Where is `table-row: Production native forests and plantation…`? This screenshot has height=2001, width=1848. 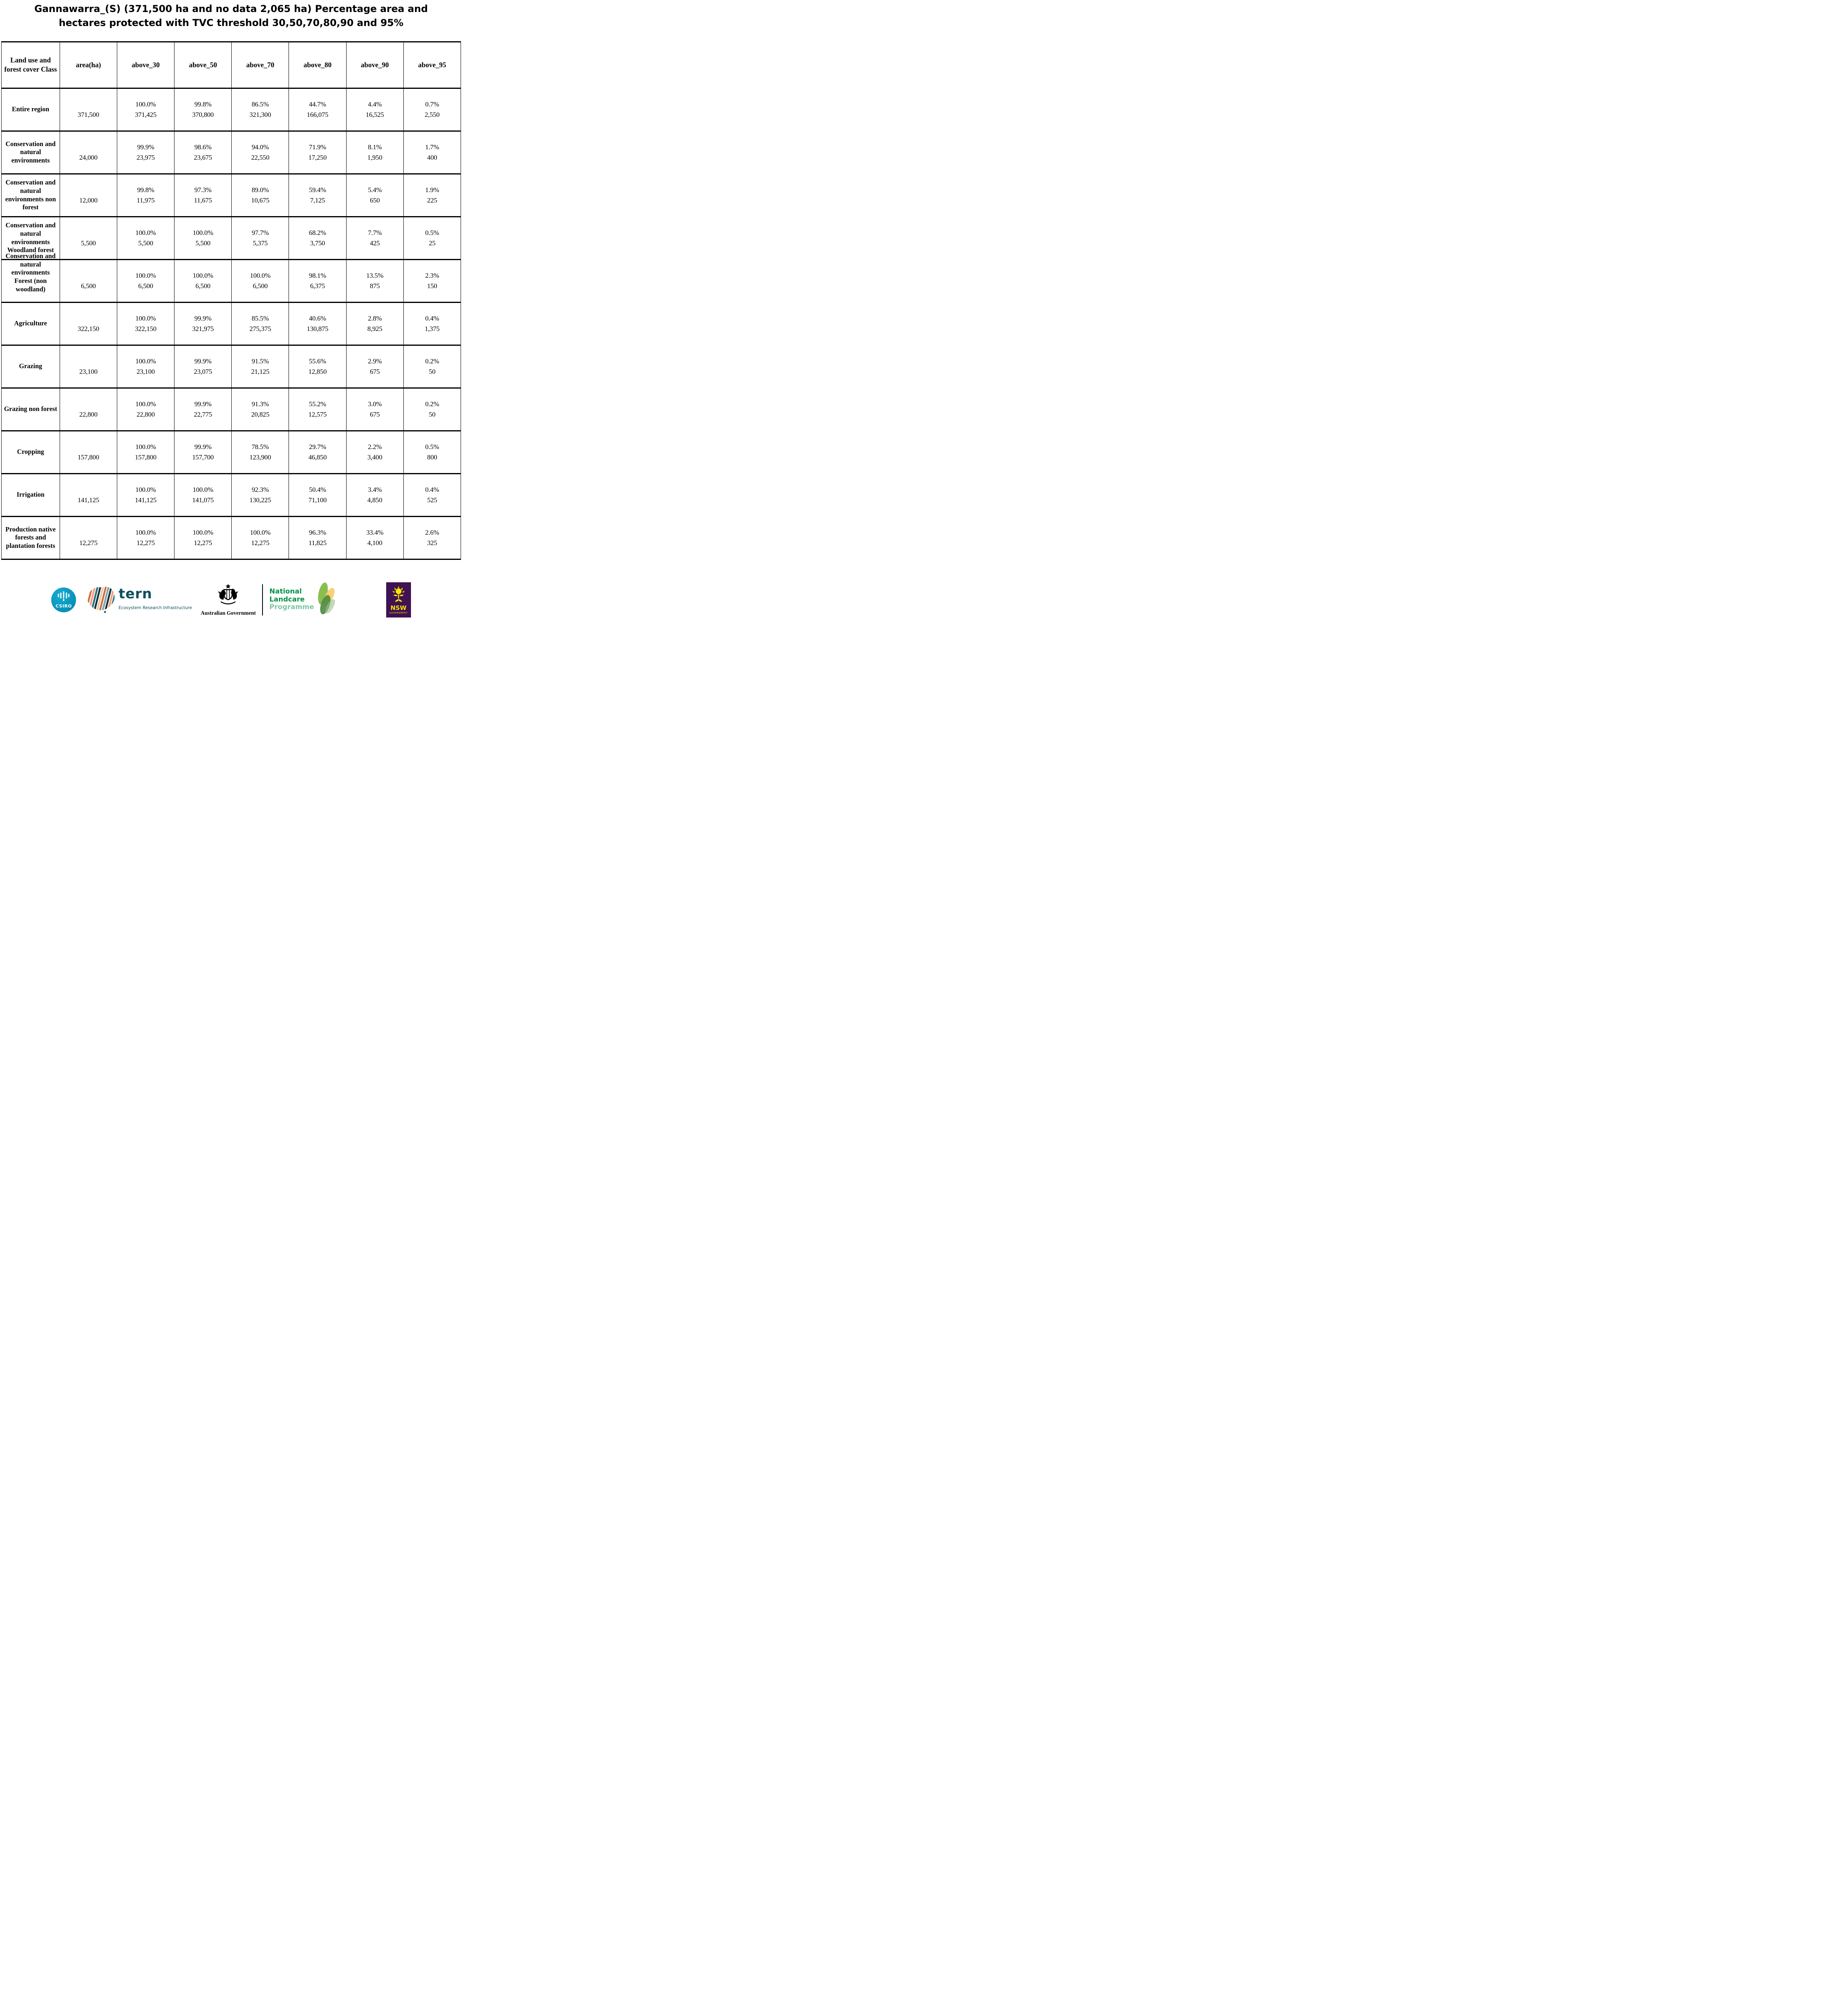
table-row: Production native forests and plantation… is located at coordinates (231, 537).